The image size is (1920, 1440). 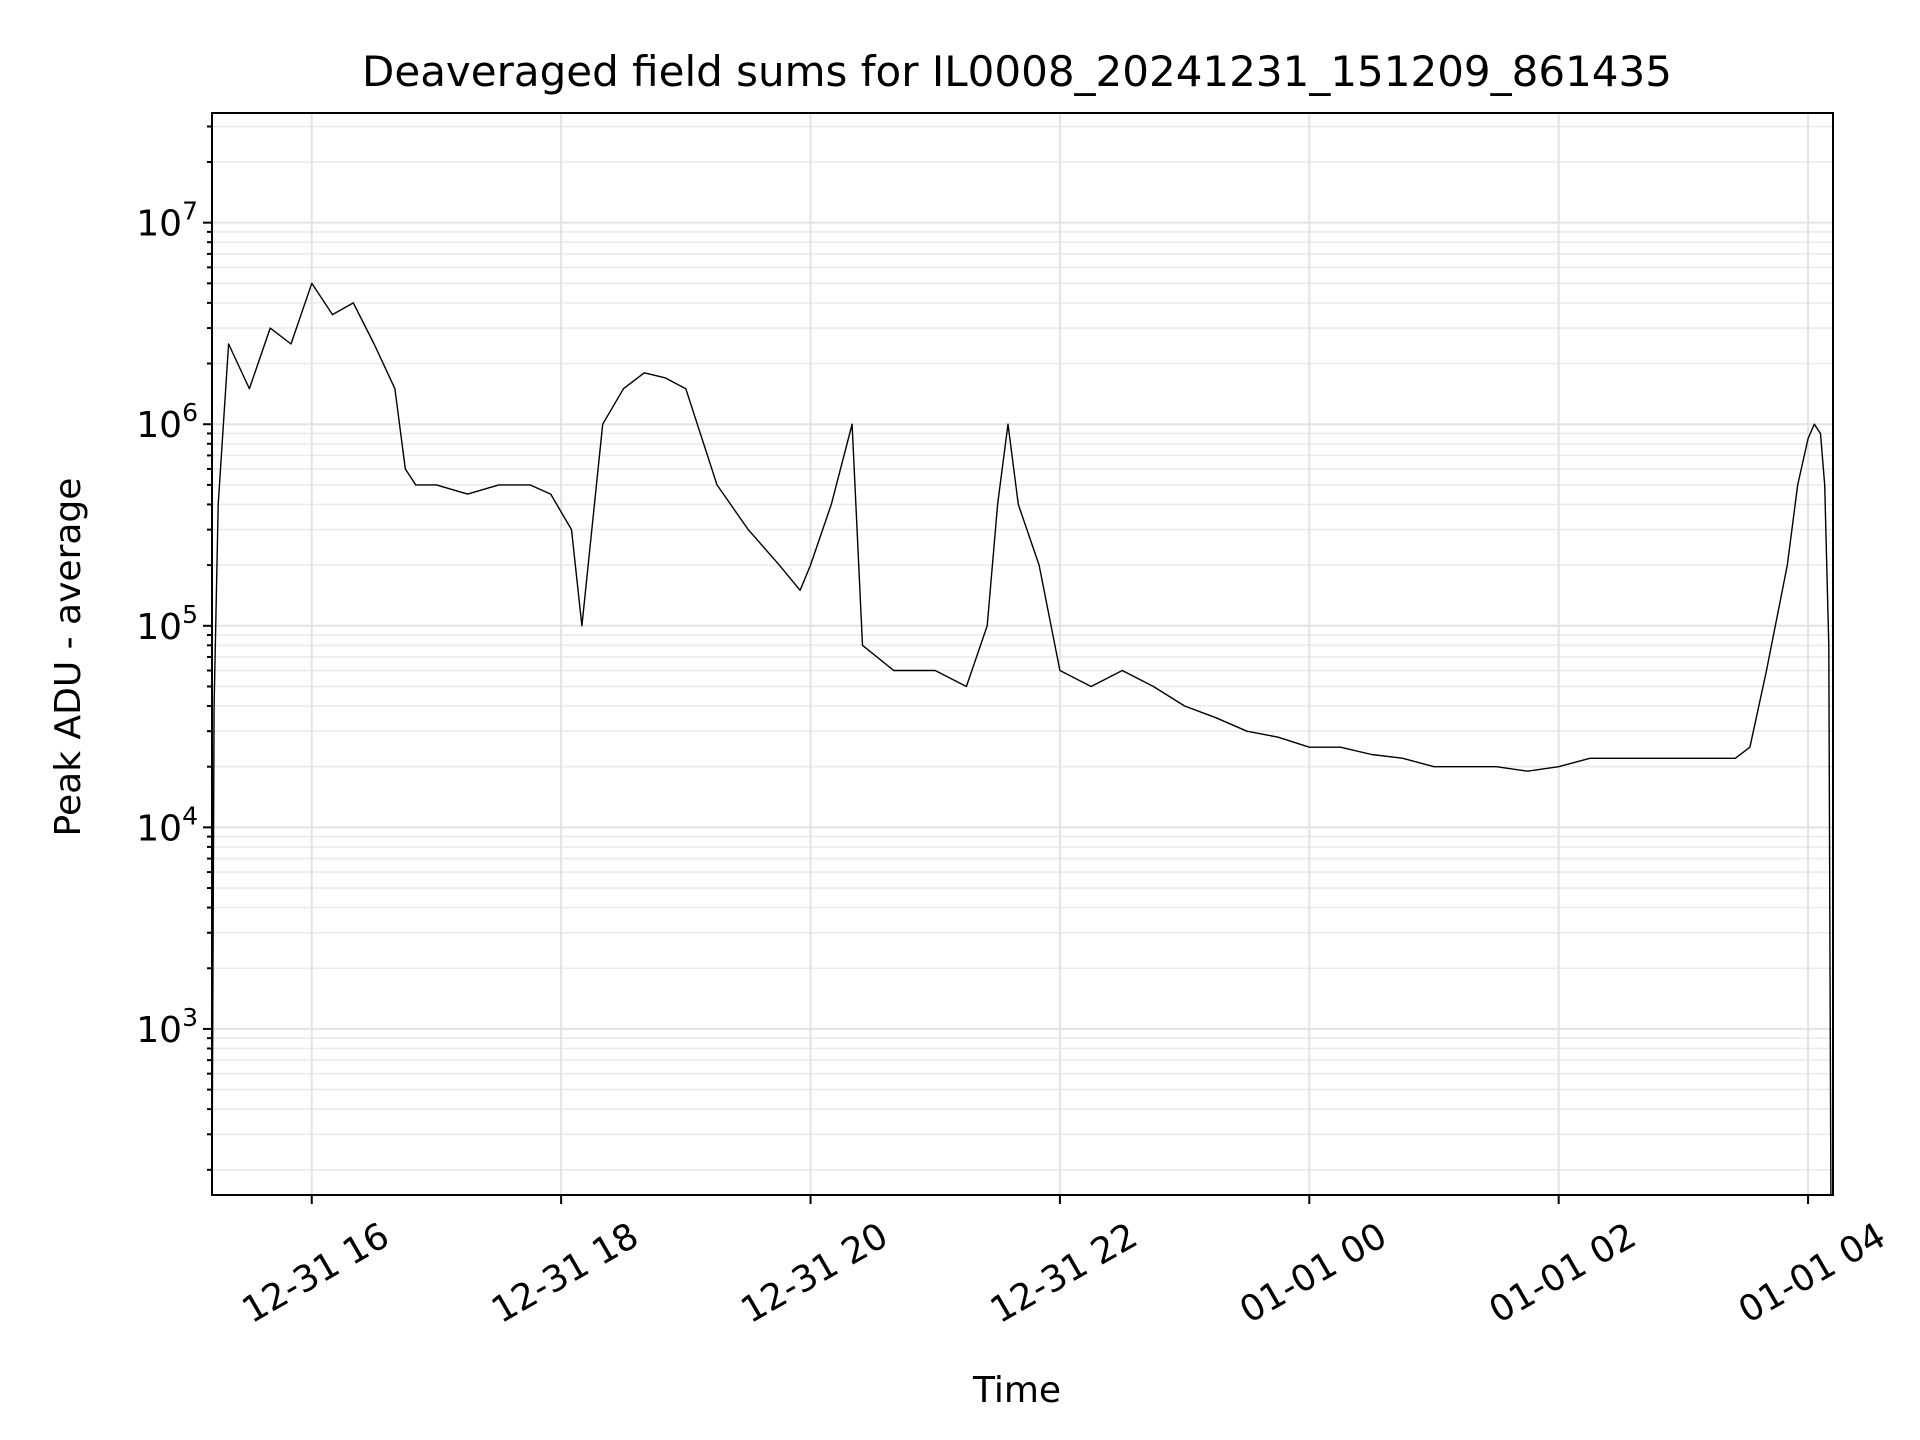 I want to click on y-tick-label: 10⁵, so click(x=167, y=624).